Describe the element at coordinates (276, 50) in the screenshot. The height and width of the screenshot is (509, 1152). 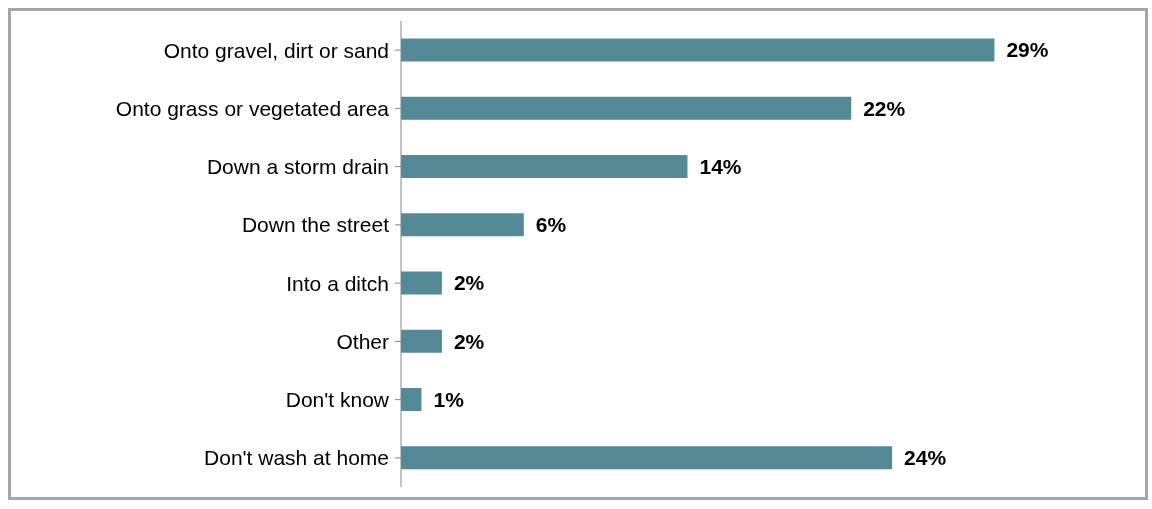
I see `y-tick-label: Onto gravel, dirt or sand` at that location.